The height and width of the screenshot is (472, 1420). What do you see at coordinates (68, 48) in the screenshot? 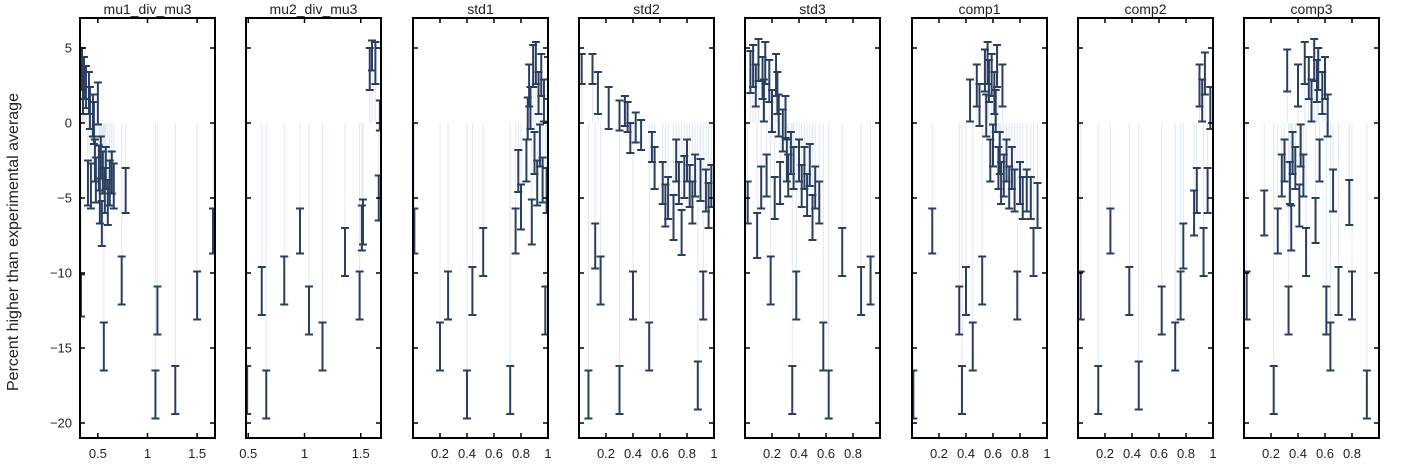
I see `y-tick-label: 5` at bounding box center [68, 48].